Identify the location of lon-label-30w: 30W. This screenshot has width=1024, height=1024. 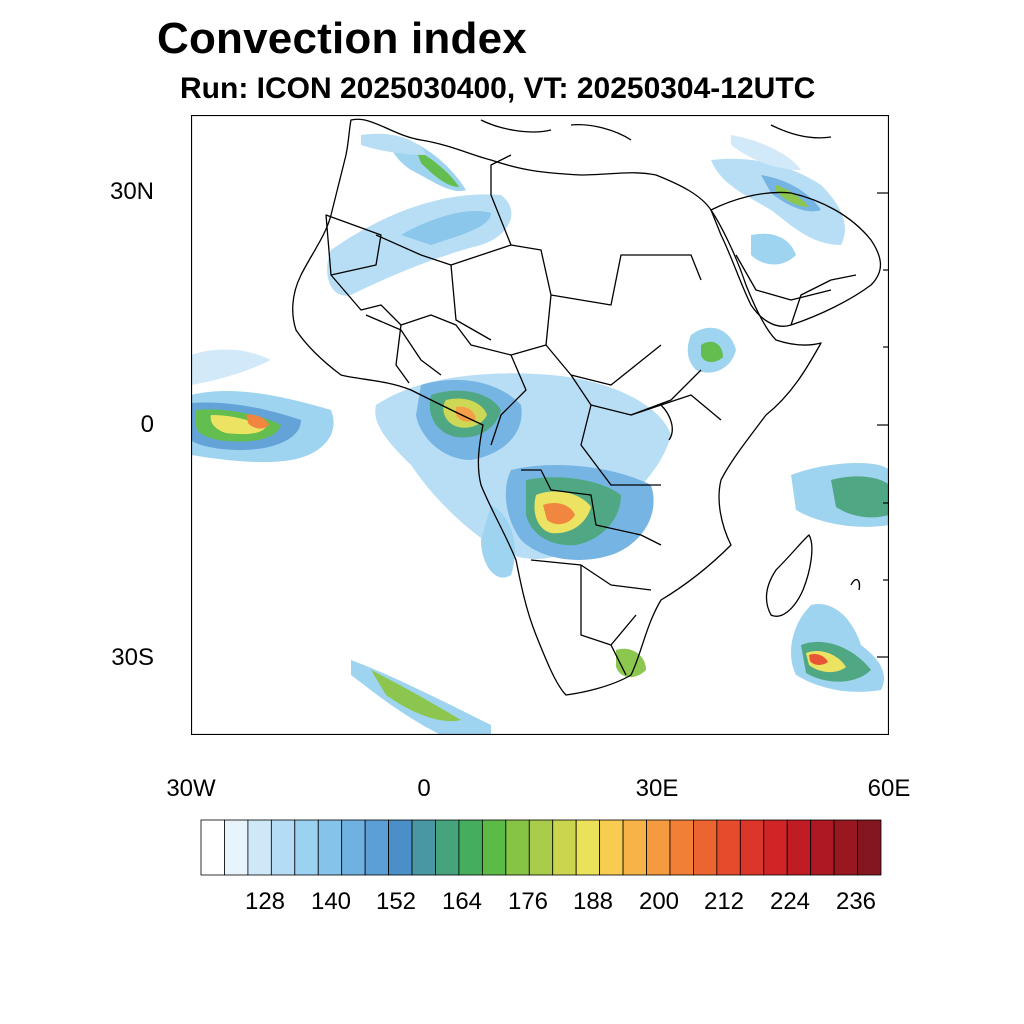
(191, 788).